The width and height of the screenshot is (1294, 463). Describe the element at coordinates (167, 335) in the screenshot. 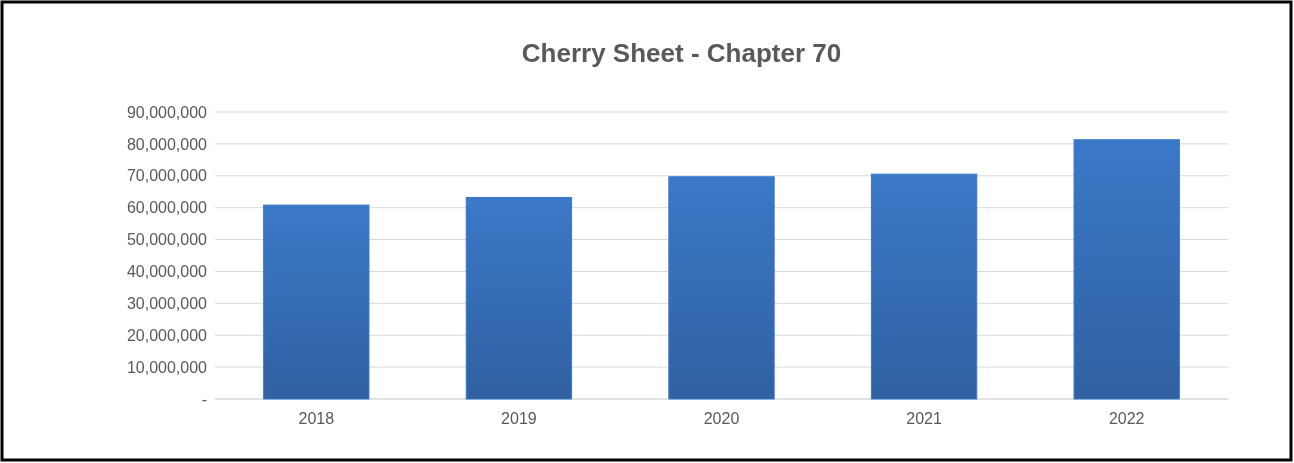

I see `y-tick-label: 20,000,000` at that location.